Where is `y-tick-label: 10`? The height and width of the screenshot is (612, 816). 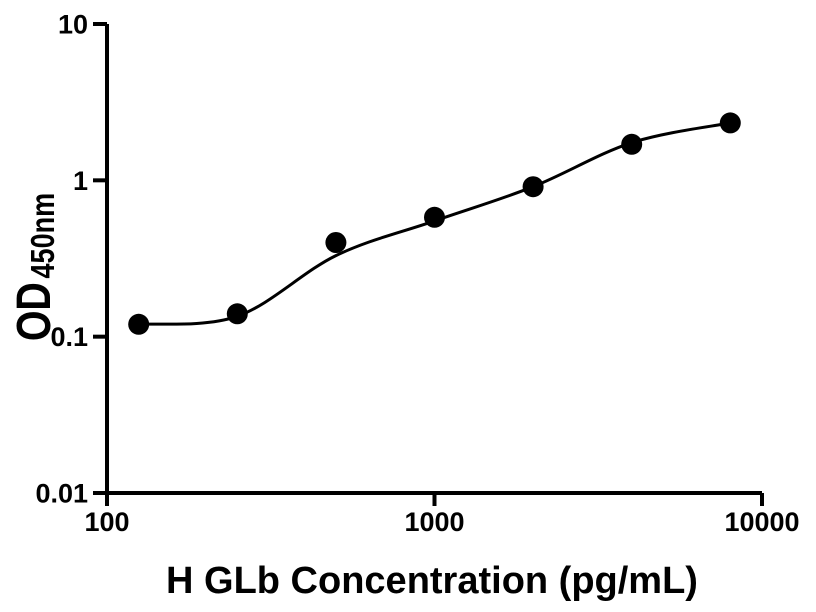 y-tick-label: 10 is located at coordinates (73, 25).